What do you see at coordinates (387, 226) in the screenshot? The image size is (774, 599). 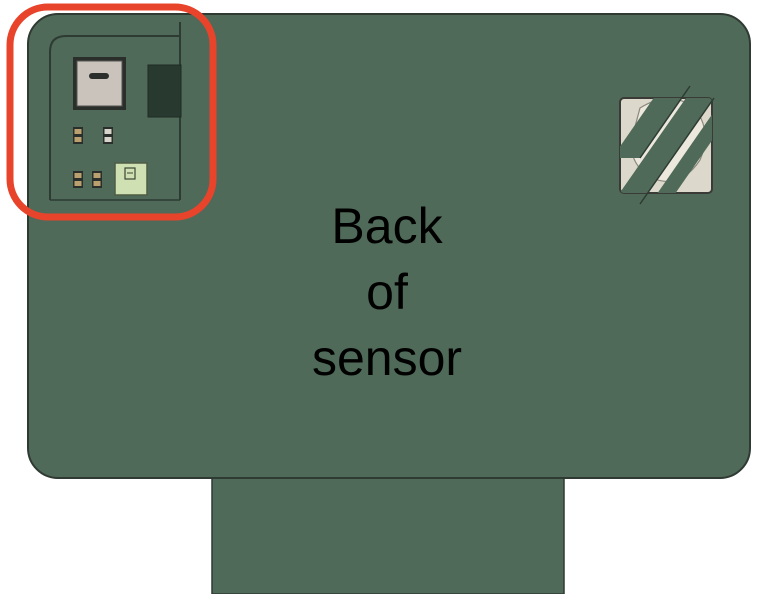 I see `label-line-back: Back` at bounding box center [387, 226].